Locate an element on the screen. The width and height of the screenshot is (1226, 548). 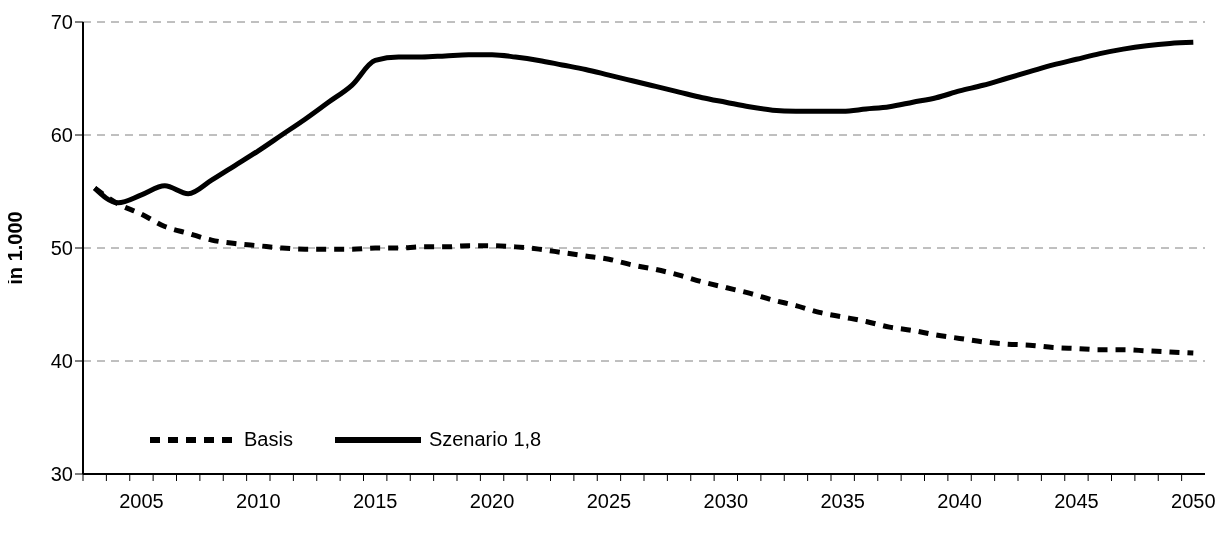
y-tick-label: 70 is located at coordinates (61, 22).